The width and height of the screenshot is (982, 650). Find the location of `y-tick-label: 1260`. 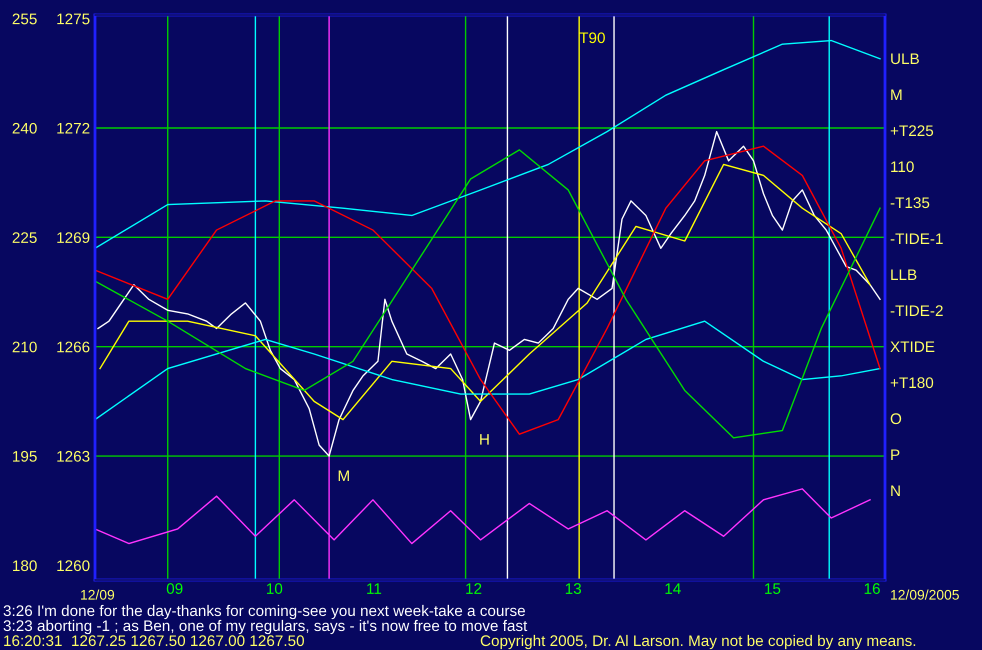

y-tick-label: 1260 is located at coordinates (73, 566).